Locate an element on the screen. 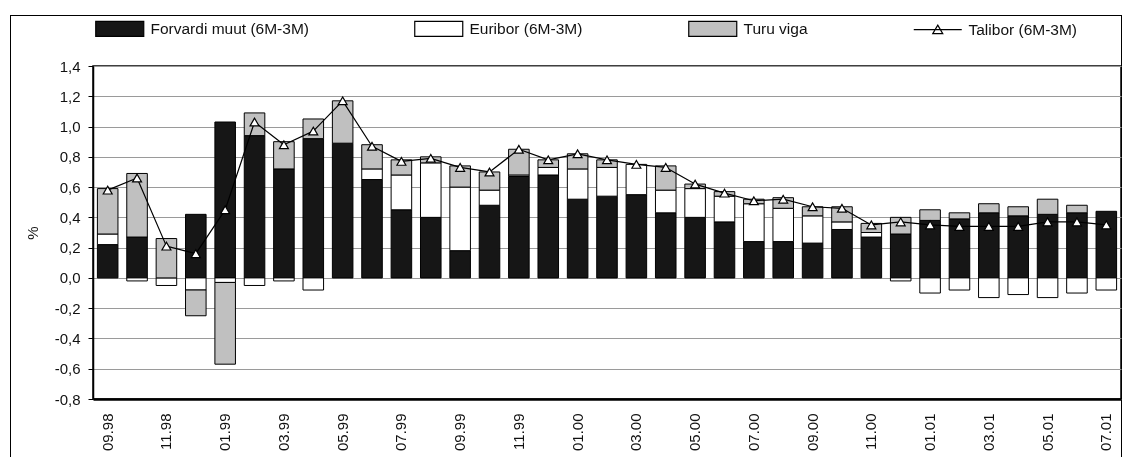  x-tick-label: 05.99 is located at coordinates (342, 432).